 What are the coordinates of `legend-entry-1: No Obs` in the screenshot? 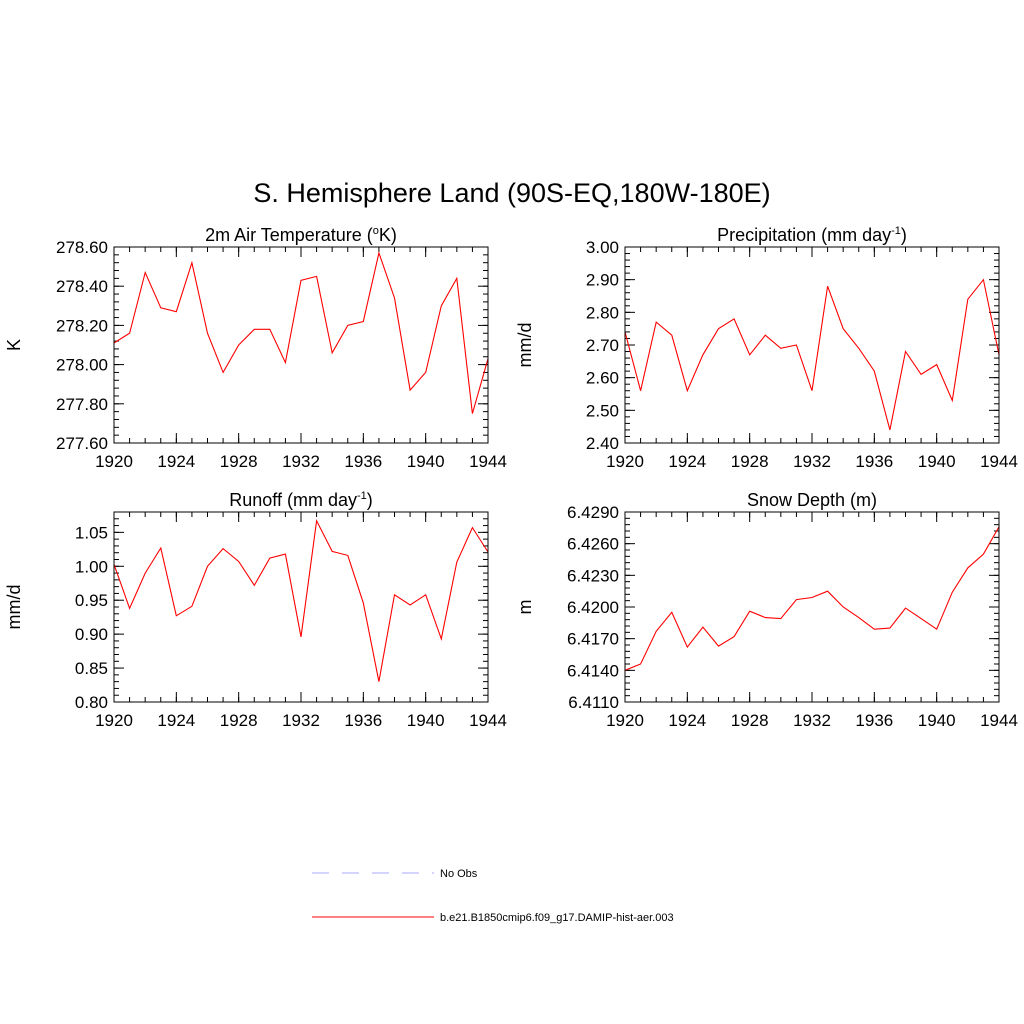 It's located at (395, 874).